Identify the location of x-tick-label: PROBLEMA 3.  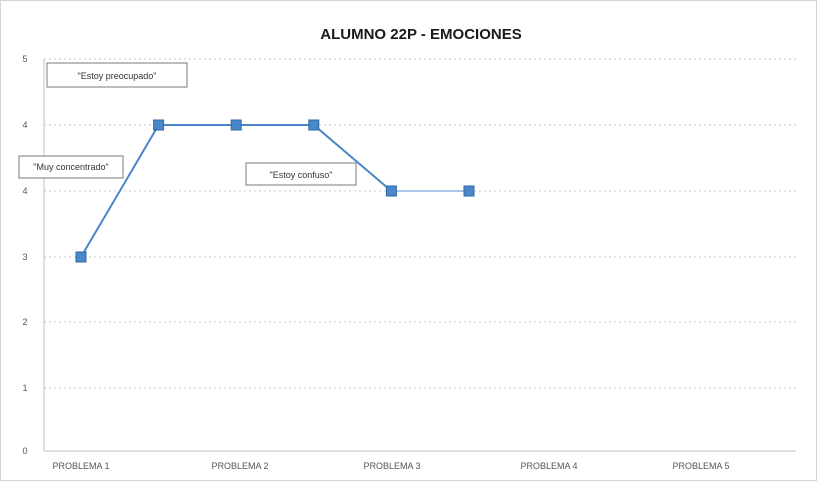
(391, 466).